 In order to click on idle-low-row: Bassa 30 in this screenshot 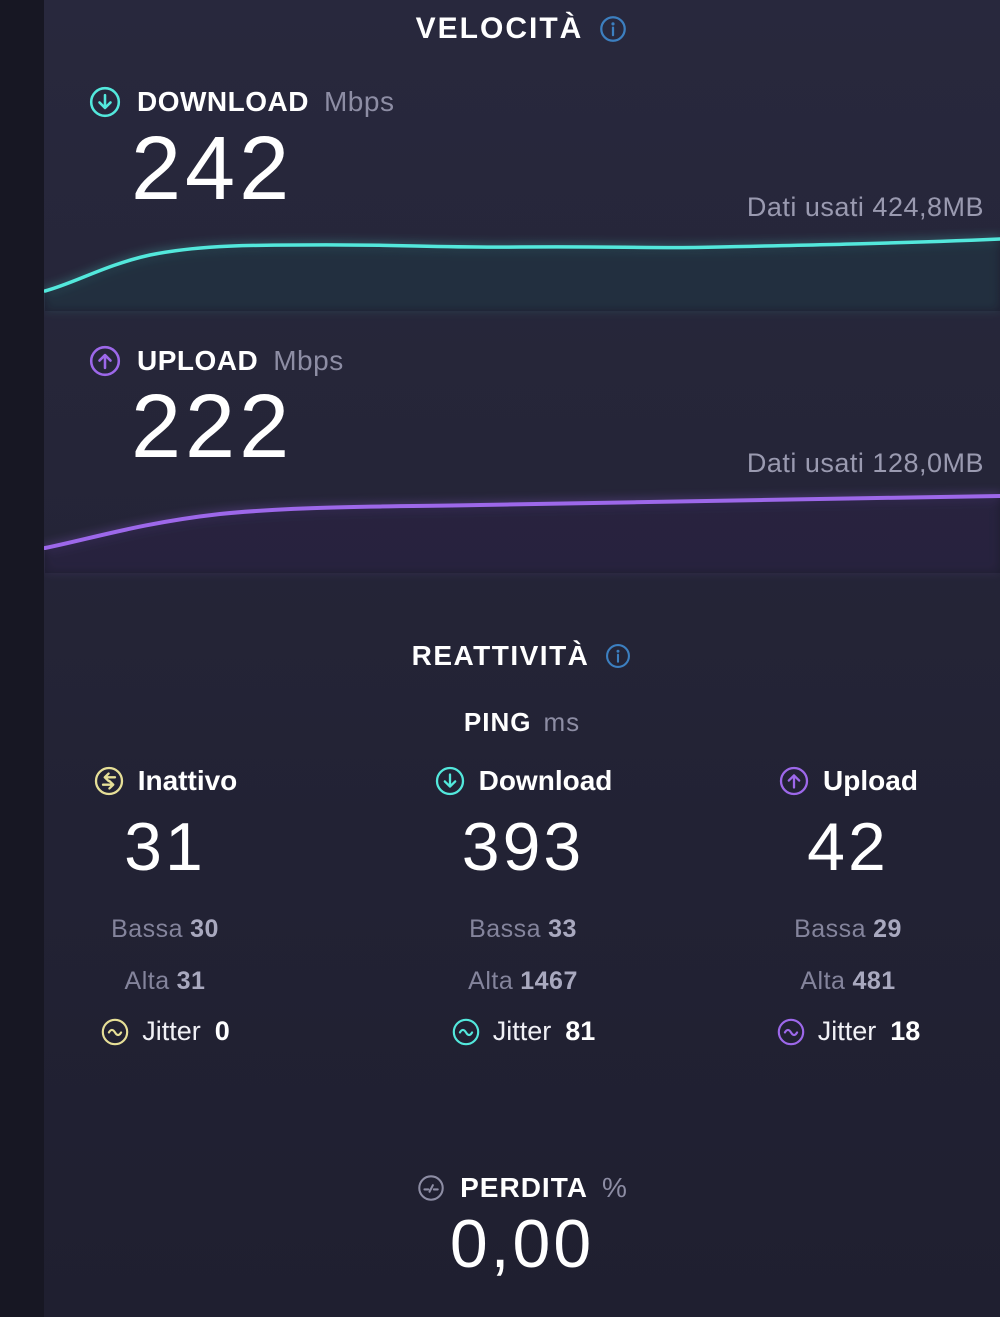, I will do `click(165, 929)`.